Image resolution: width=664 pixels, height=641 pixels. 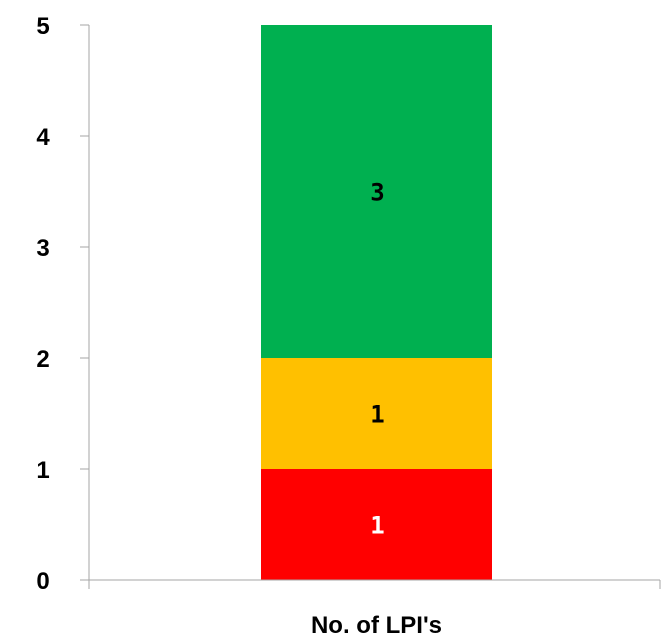 I want to click on y-tick-label-2: 2, so click(x=42, y=359).